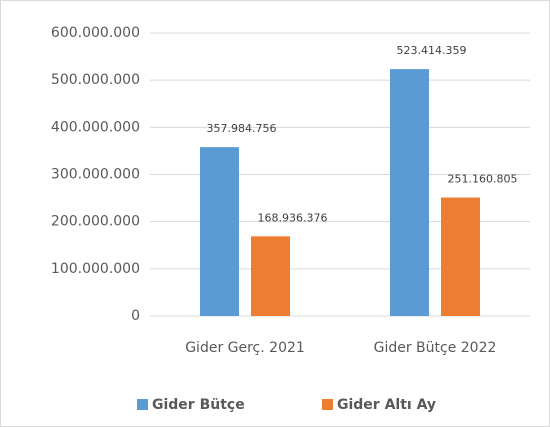 The width and height of the screenshot is (550, 427). Describe the element at coordinates (95, 80) in the screenshot. I see `y-tick-label: 500.000.000` at that location.